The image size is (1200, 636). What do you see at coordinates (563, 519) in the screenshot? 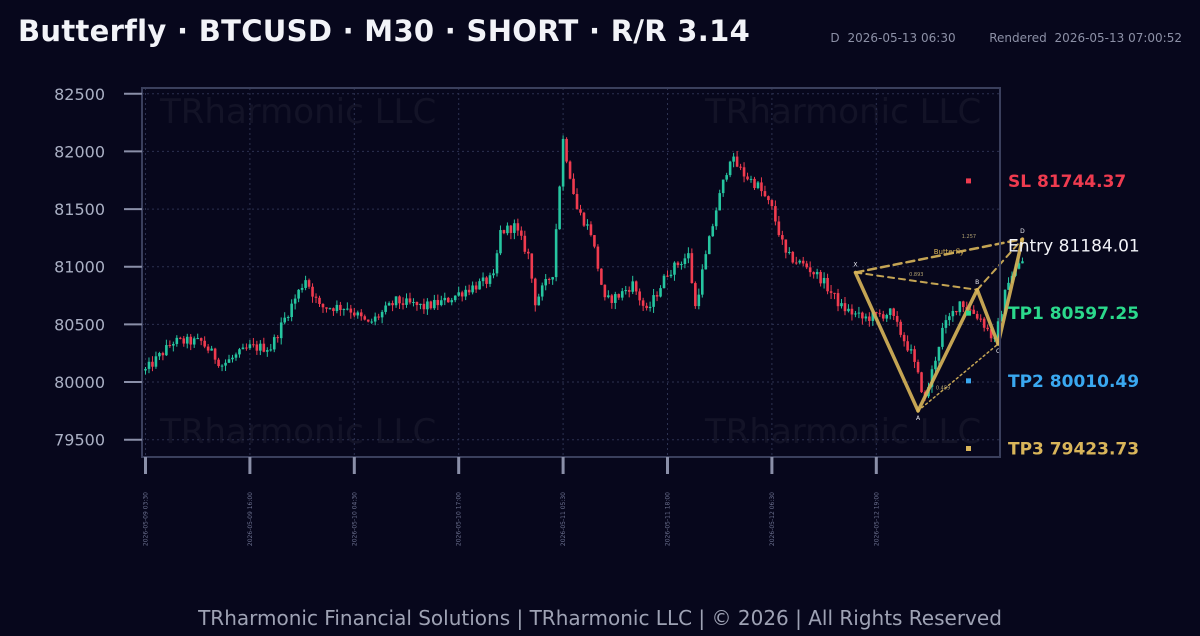
I see `x-tick-label: 2026-05-11 05:30` at bounding box center [563, 519].